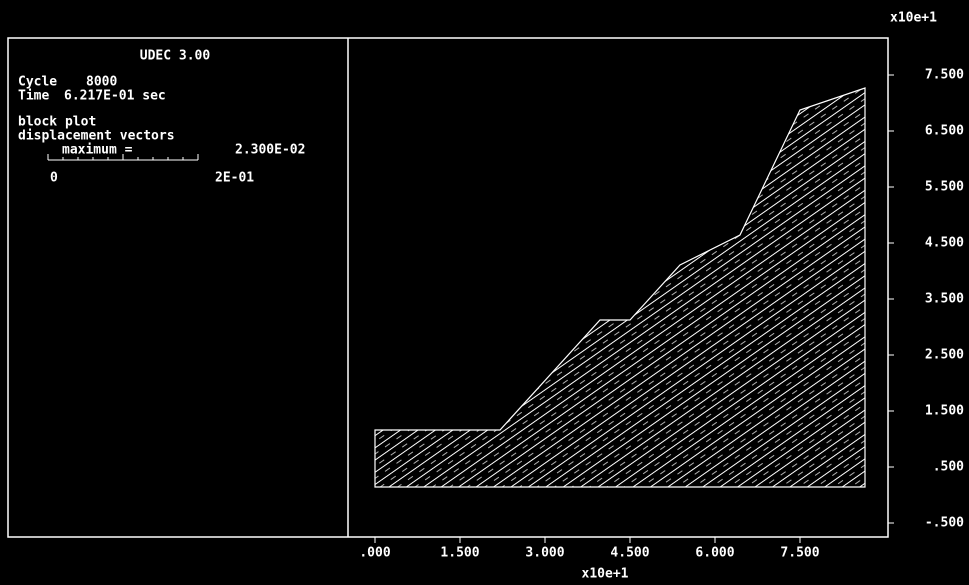 The width and height of the screenshot is (969, 585). Describe the element at coordinates (374, 553) in the screenshot. I see `x-tick-label: .000` at that location.